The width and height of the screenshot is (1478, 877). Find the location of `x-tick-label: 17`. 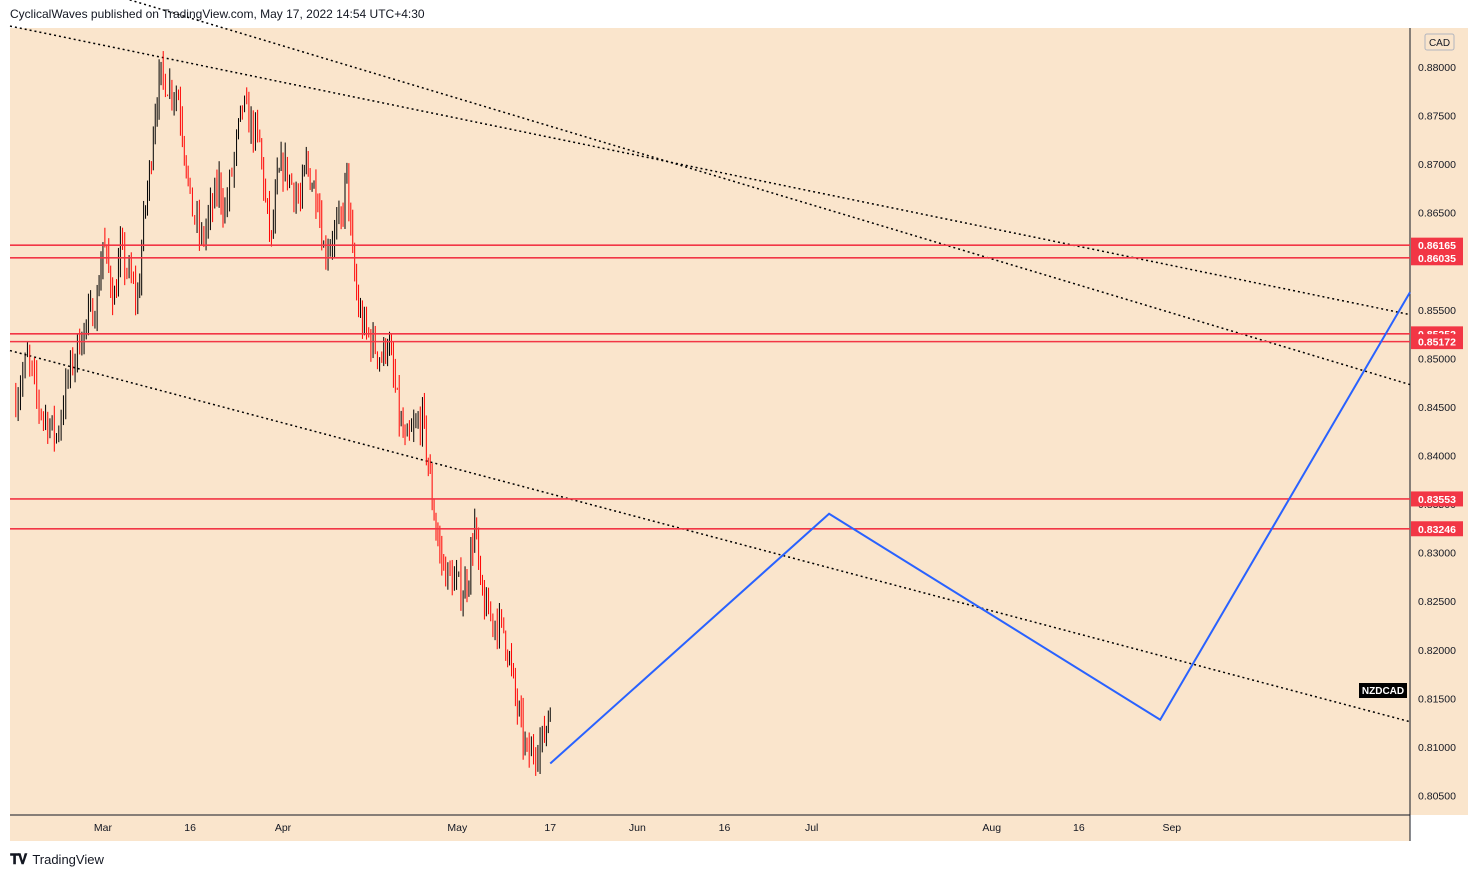

x-tick-label: 17 is located at coordinates (550, 828).